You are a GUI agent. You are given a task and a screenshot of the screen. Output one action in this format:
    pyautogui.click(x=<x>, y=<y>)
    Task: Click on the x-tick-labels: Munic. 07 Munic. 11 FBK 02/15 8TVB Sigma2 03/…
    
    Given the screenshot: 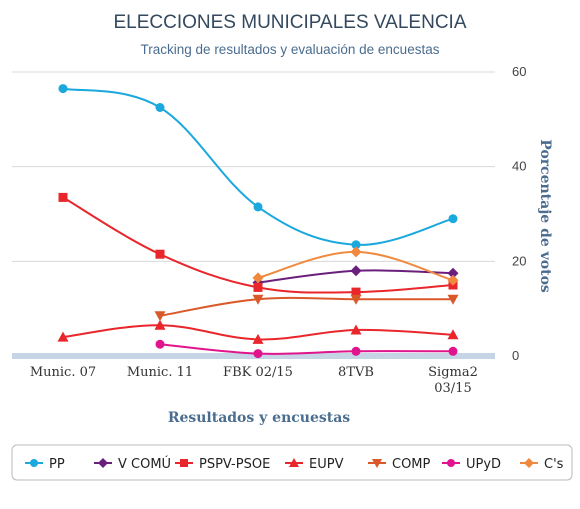 What is the action you would take?
    pyautogui.click(x=254, y=380)
    